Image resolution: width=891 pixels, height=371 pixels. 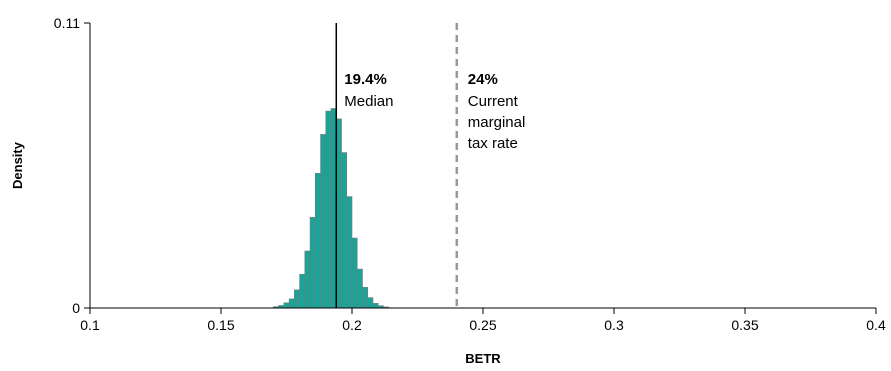 What do you see at coordinates (364, 165) in the screenshot?
I see `median-marker: 19.4% Median` at bounding box center [364, 165].